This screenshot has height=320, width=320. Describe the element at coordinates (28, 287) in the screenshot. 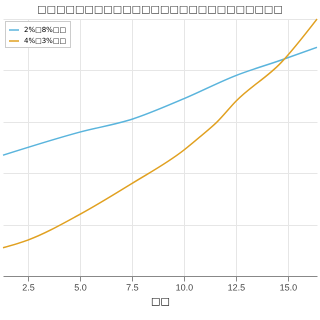

I see `x-tick-label: 2.5` at that location.